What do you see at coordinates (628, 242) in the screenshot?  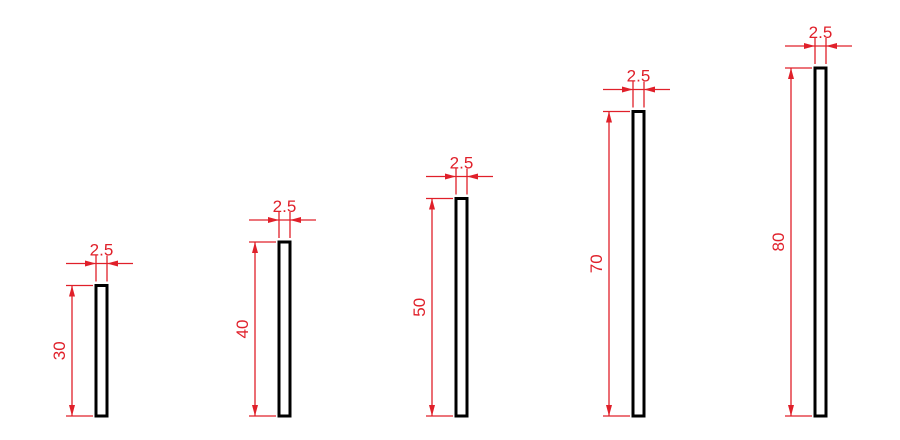 I see `bar-group: 702.5` at bounding box center [628, 242].